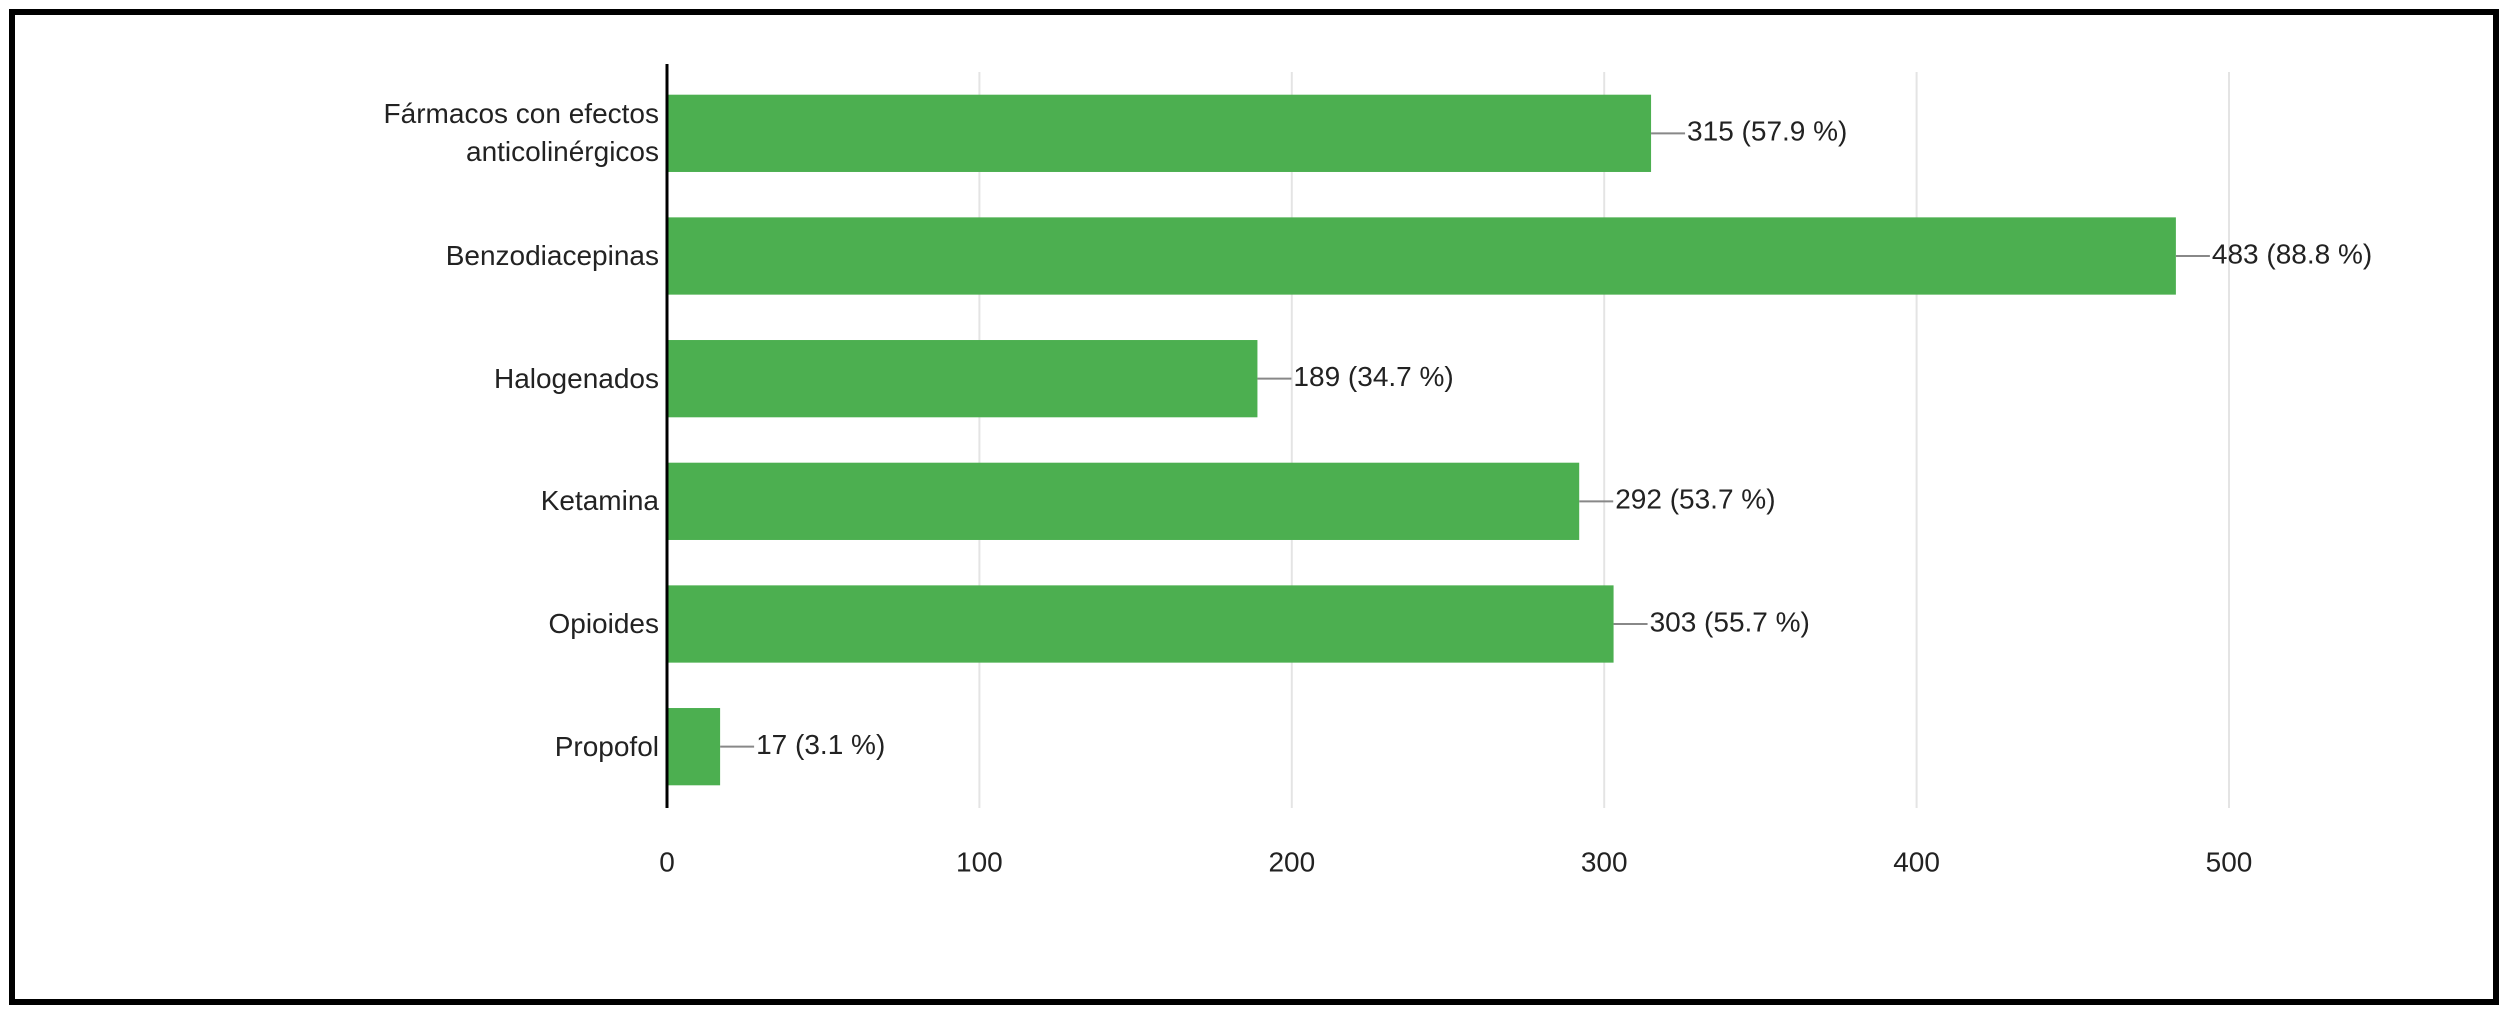  What do you see at coordinates (1291, 861) in the screenshot?
I see `x-tick-label: 200` at bounding box center [1291, 861].